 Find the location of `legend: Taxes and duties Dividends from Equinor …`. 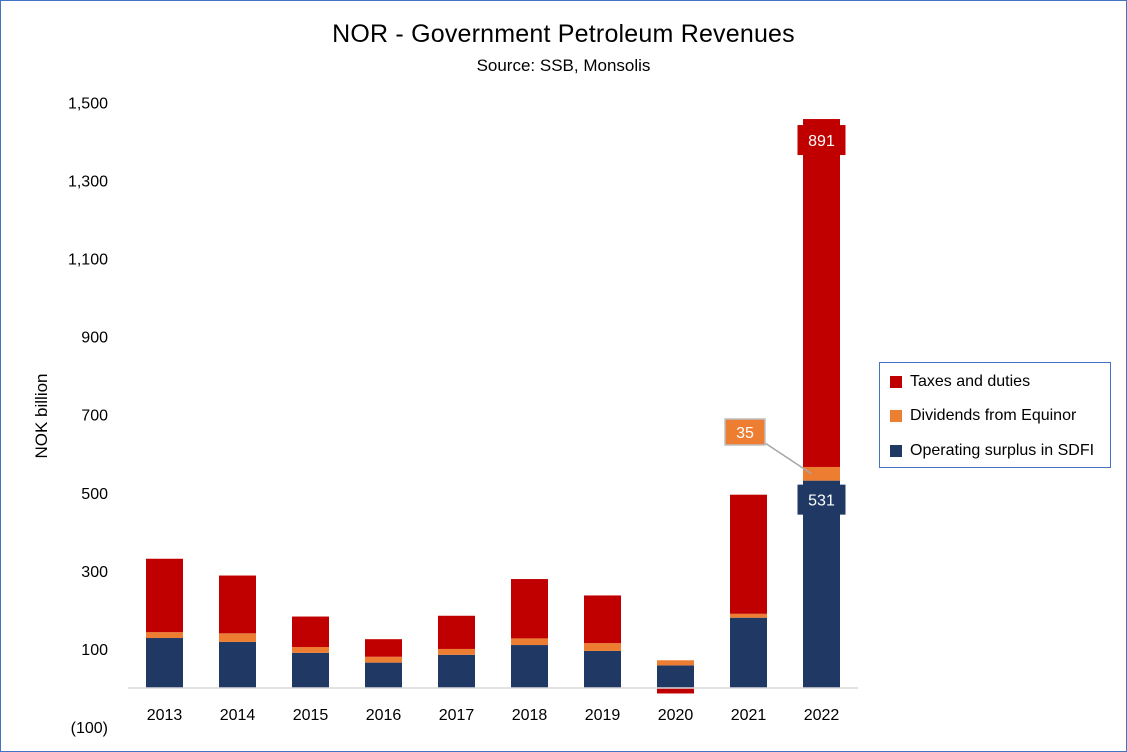

legend: Taxes and duties Dividends from Equinor … is located at coordinates (995, 415).